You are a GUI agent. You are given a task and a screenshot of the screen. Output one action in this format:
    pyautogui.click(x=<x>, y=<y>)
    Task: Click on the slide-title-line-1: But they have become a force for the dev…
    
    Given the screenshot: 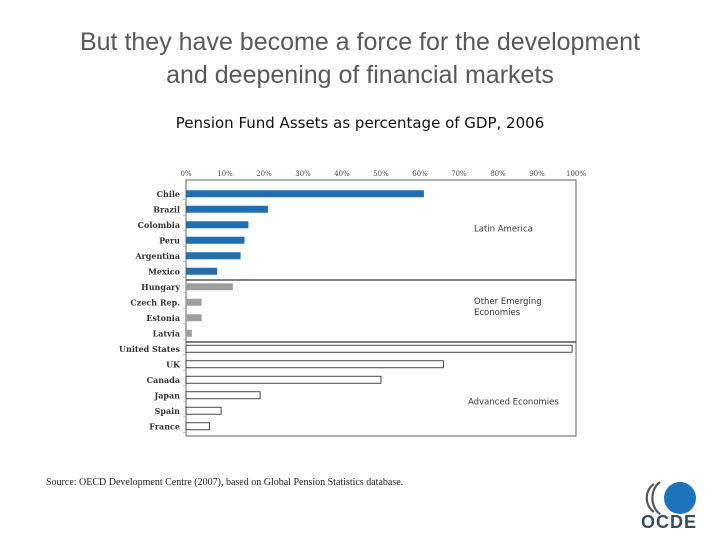 What is the action you would take?
    pyautogui.click(x=360, y=42)
    